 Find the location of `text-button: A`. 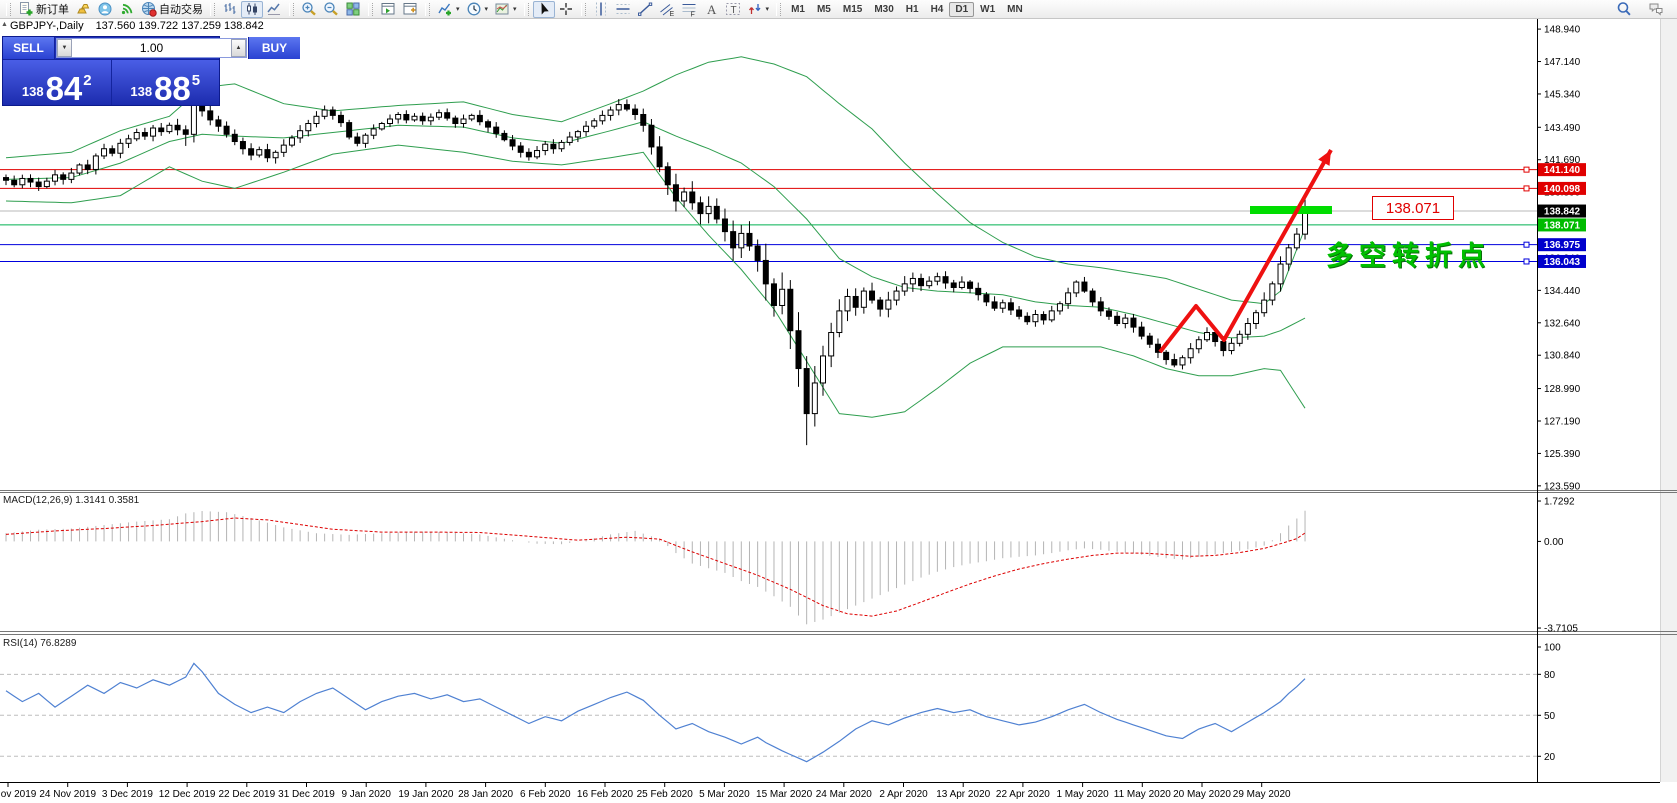

text-button: A is located at coordinates (711, 9).